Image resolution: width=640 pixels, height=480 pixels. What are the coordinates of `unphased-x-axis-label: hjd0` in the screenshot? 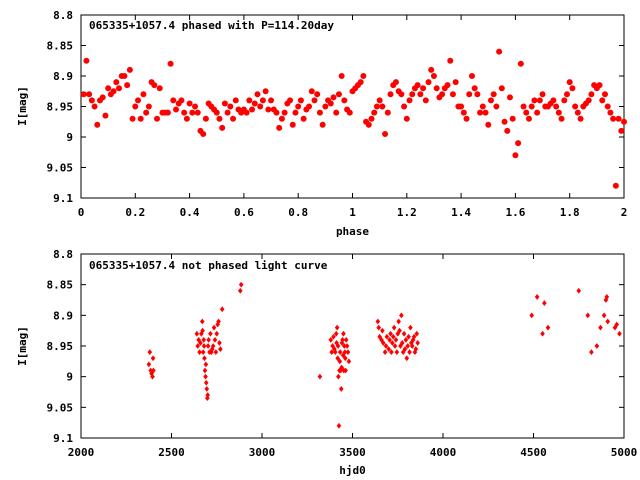 It's located at (352, 470).